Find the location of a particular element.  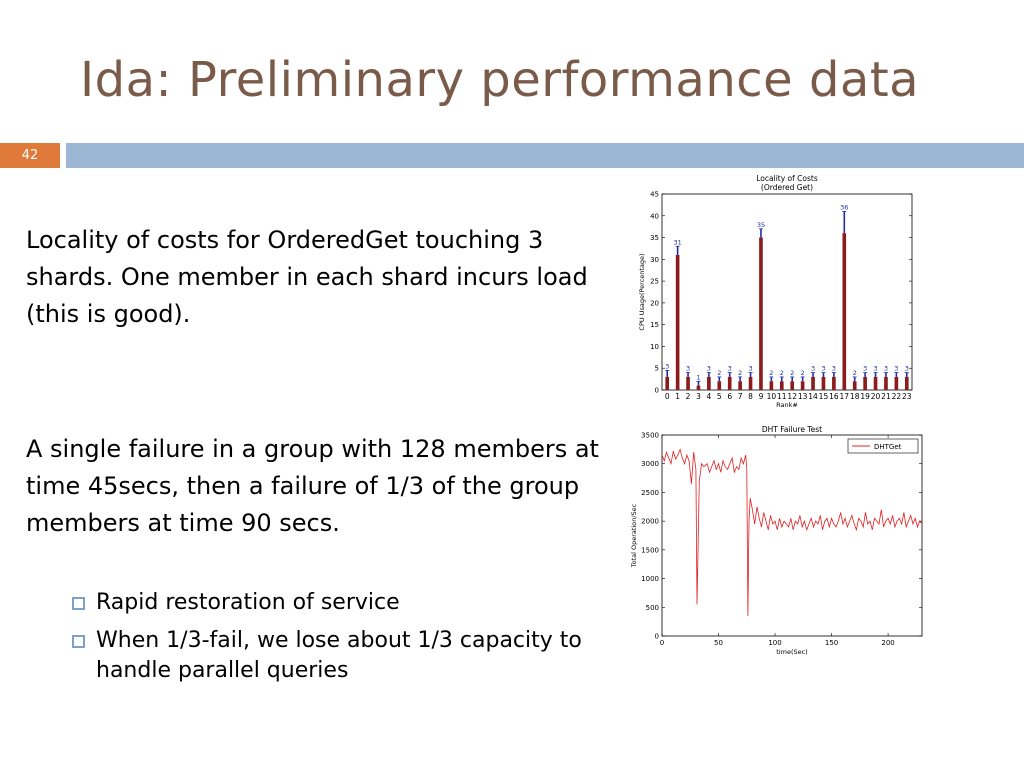

chart2-ytick-label: 1000 is located at coordinates (650, 579).